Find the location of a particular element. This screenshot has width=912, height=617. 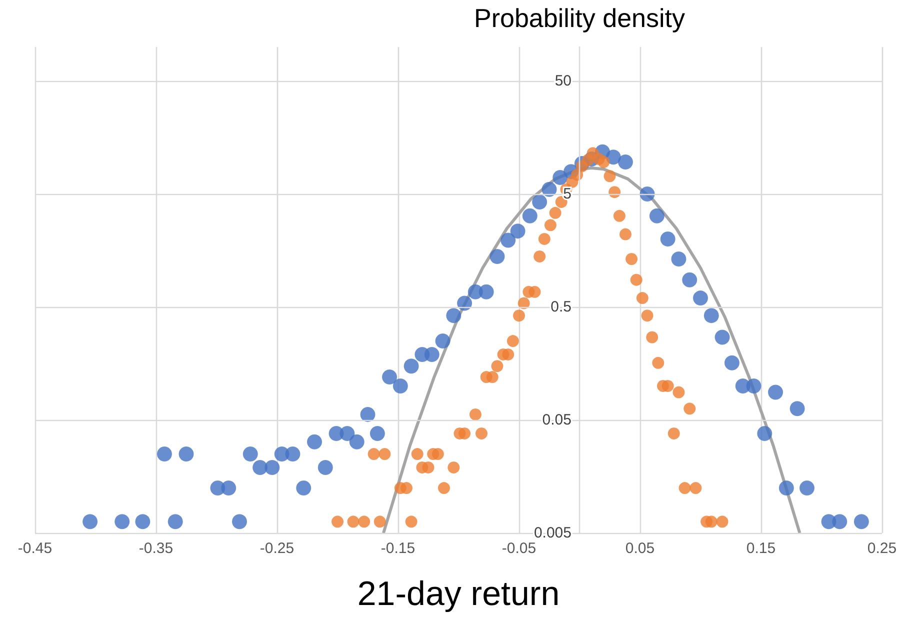

x-tick-label: 0.25 is located at coordinates (882, 548).